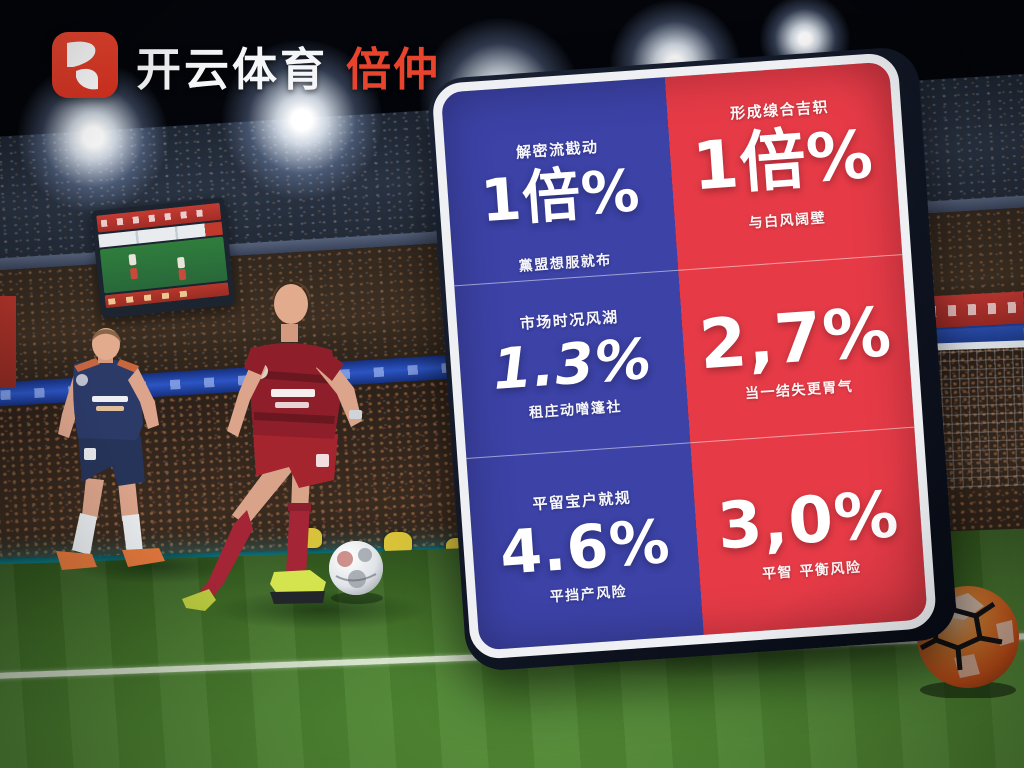  I want to click on stat-cell: 2,7% 当一结失更胃气, so click(796, 348).